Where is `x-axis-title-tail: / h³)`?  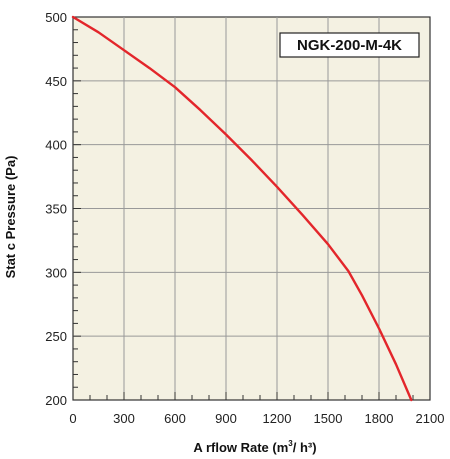 x-axis-title-tail: / h³) is located at coordinates (305, 447).